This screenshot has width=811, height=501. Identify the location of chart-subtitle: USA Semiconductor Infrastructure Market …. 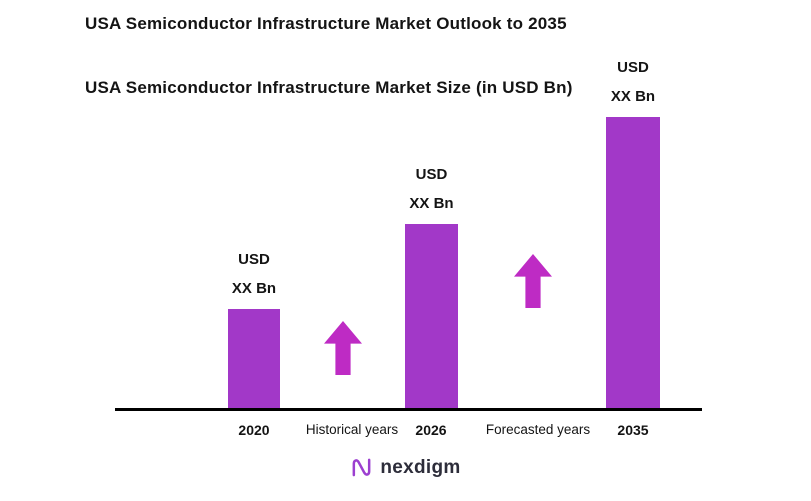
(329, 87).